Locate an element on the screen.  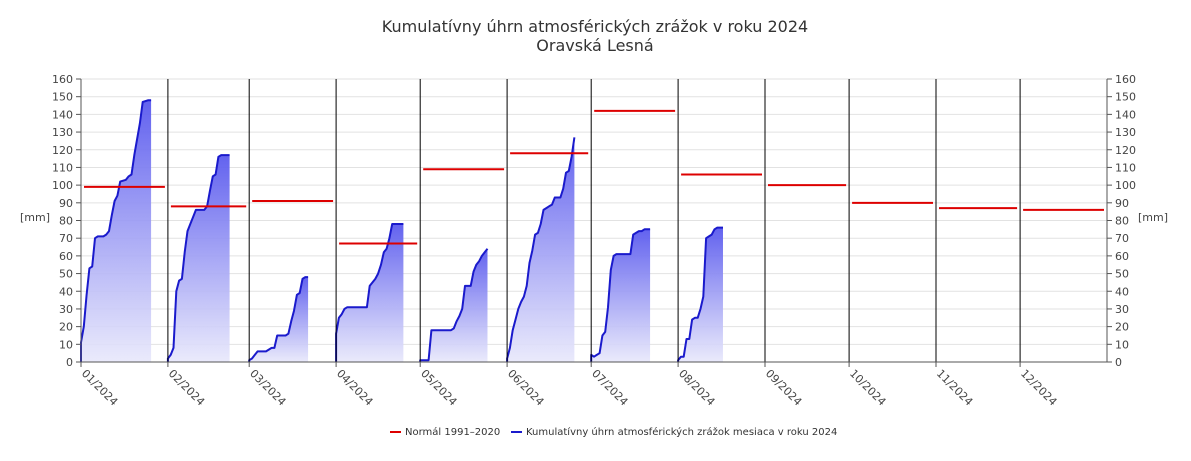
y-tick-label-left: 60 is located at coordinates (66, 256).